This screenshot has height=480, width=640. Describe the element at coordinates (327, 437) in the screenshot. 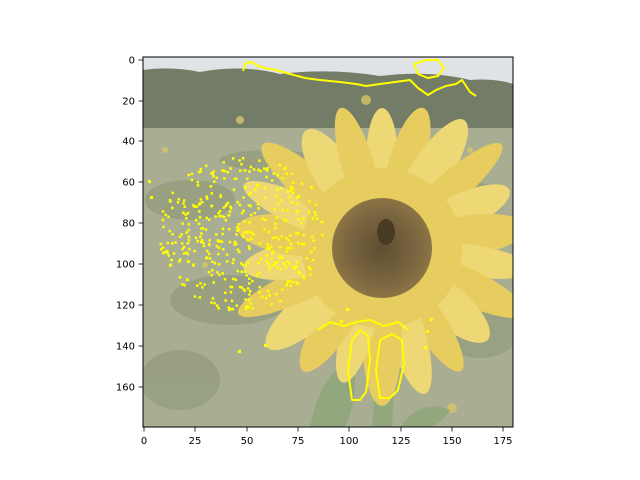

I see `x-axis: 0 25 50 75 100 125 150 175` at that location.